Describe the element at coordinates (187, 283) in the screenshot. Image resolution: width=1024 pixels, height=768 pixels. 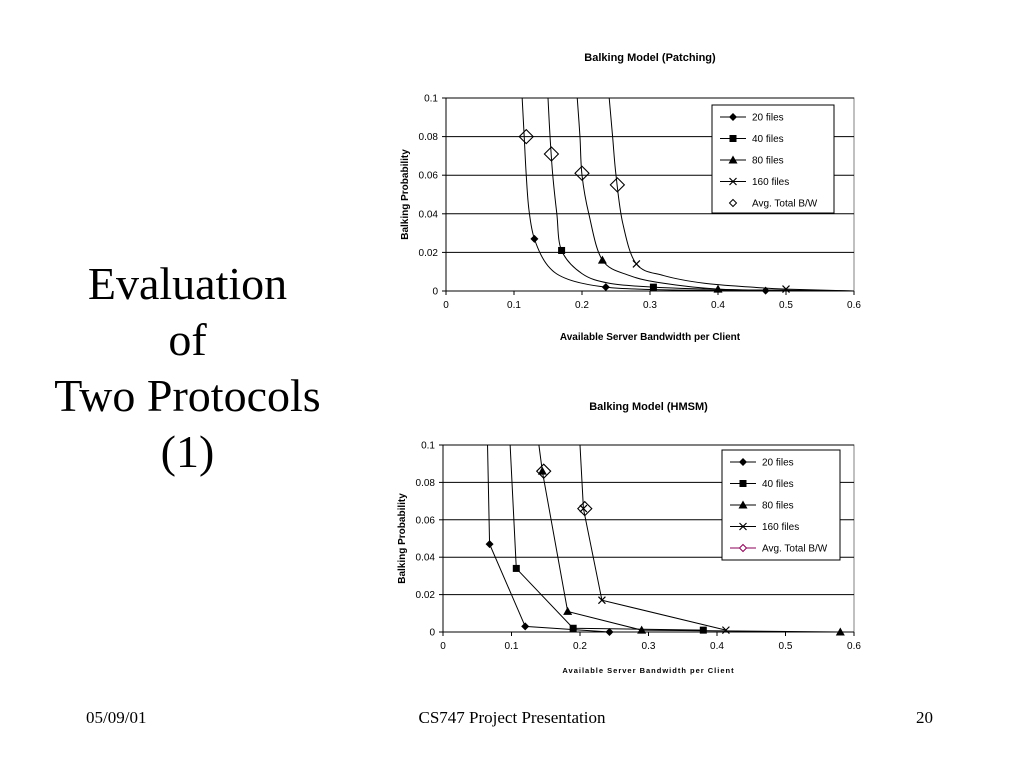
I see `slide-title-line-1: Evaluation` at that location.